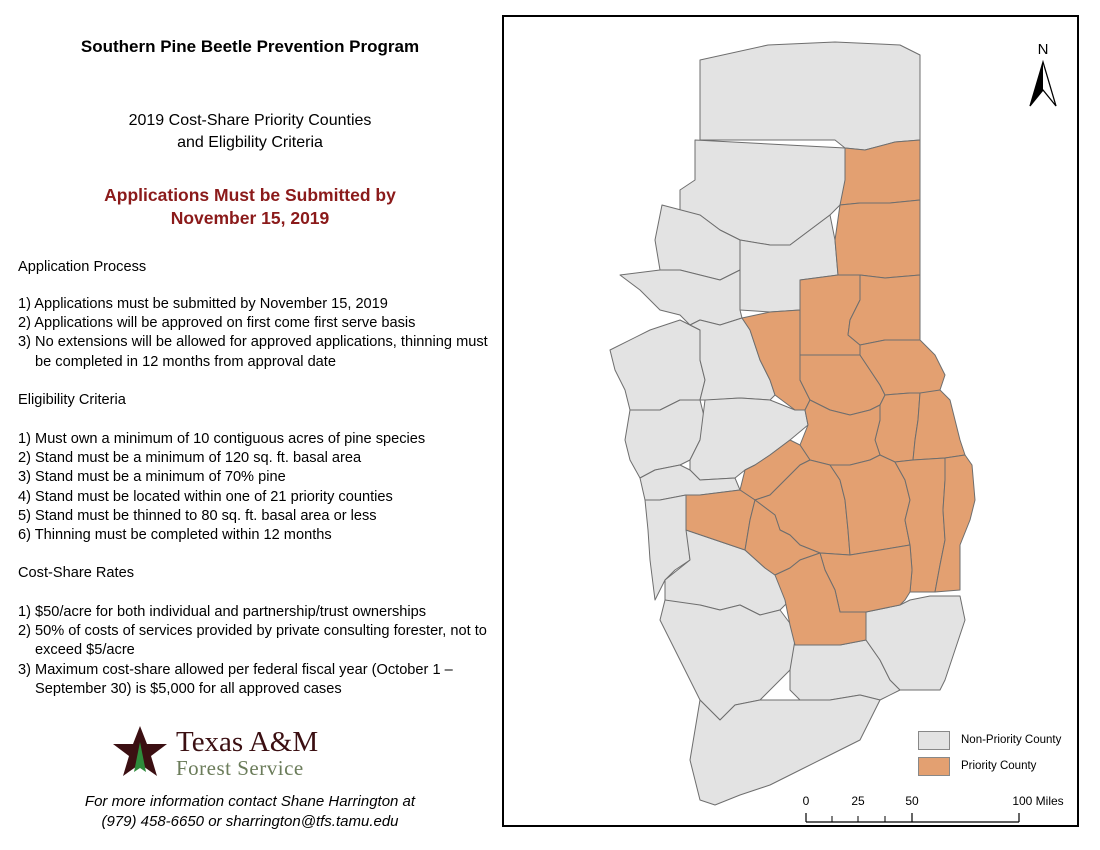 This screenshot has height=850, width=1100. Describe the element at coordinates (1011, 740) in the screenshot. I see `legend-label: Non-Priority County` at that location.